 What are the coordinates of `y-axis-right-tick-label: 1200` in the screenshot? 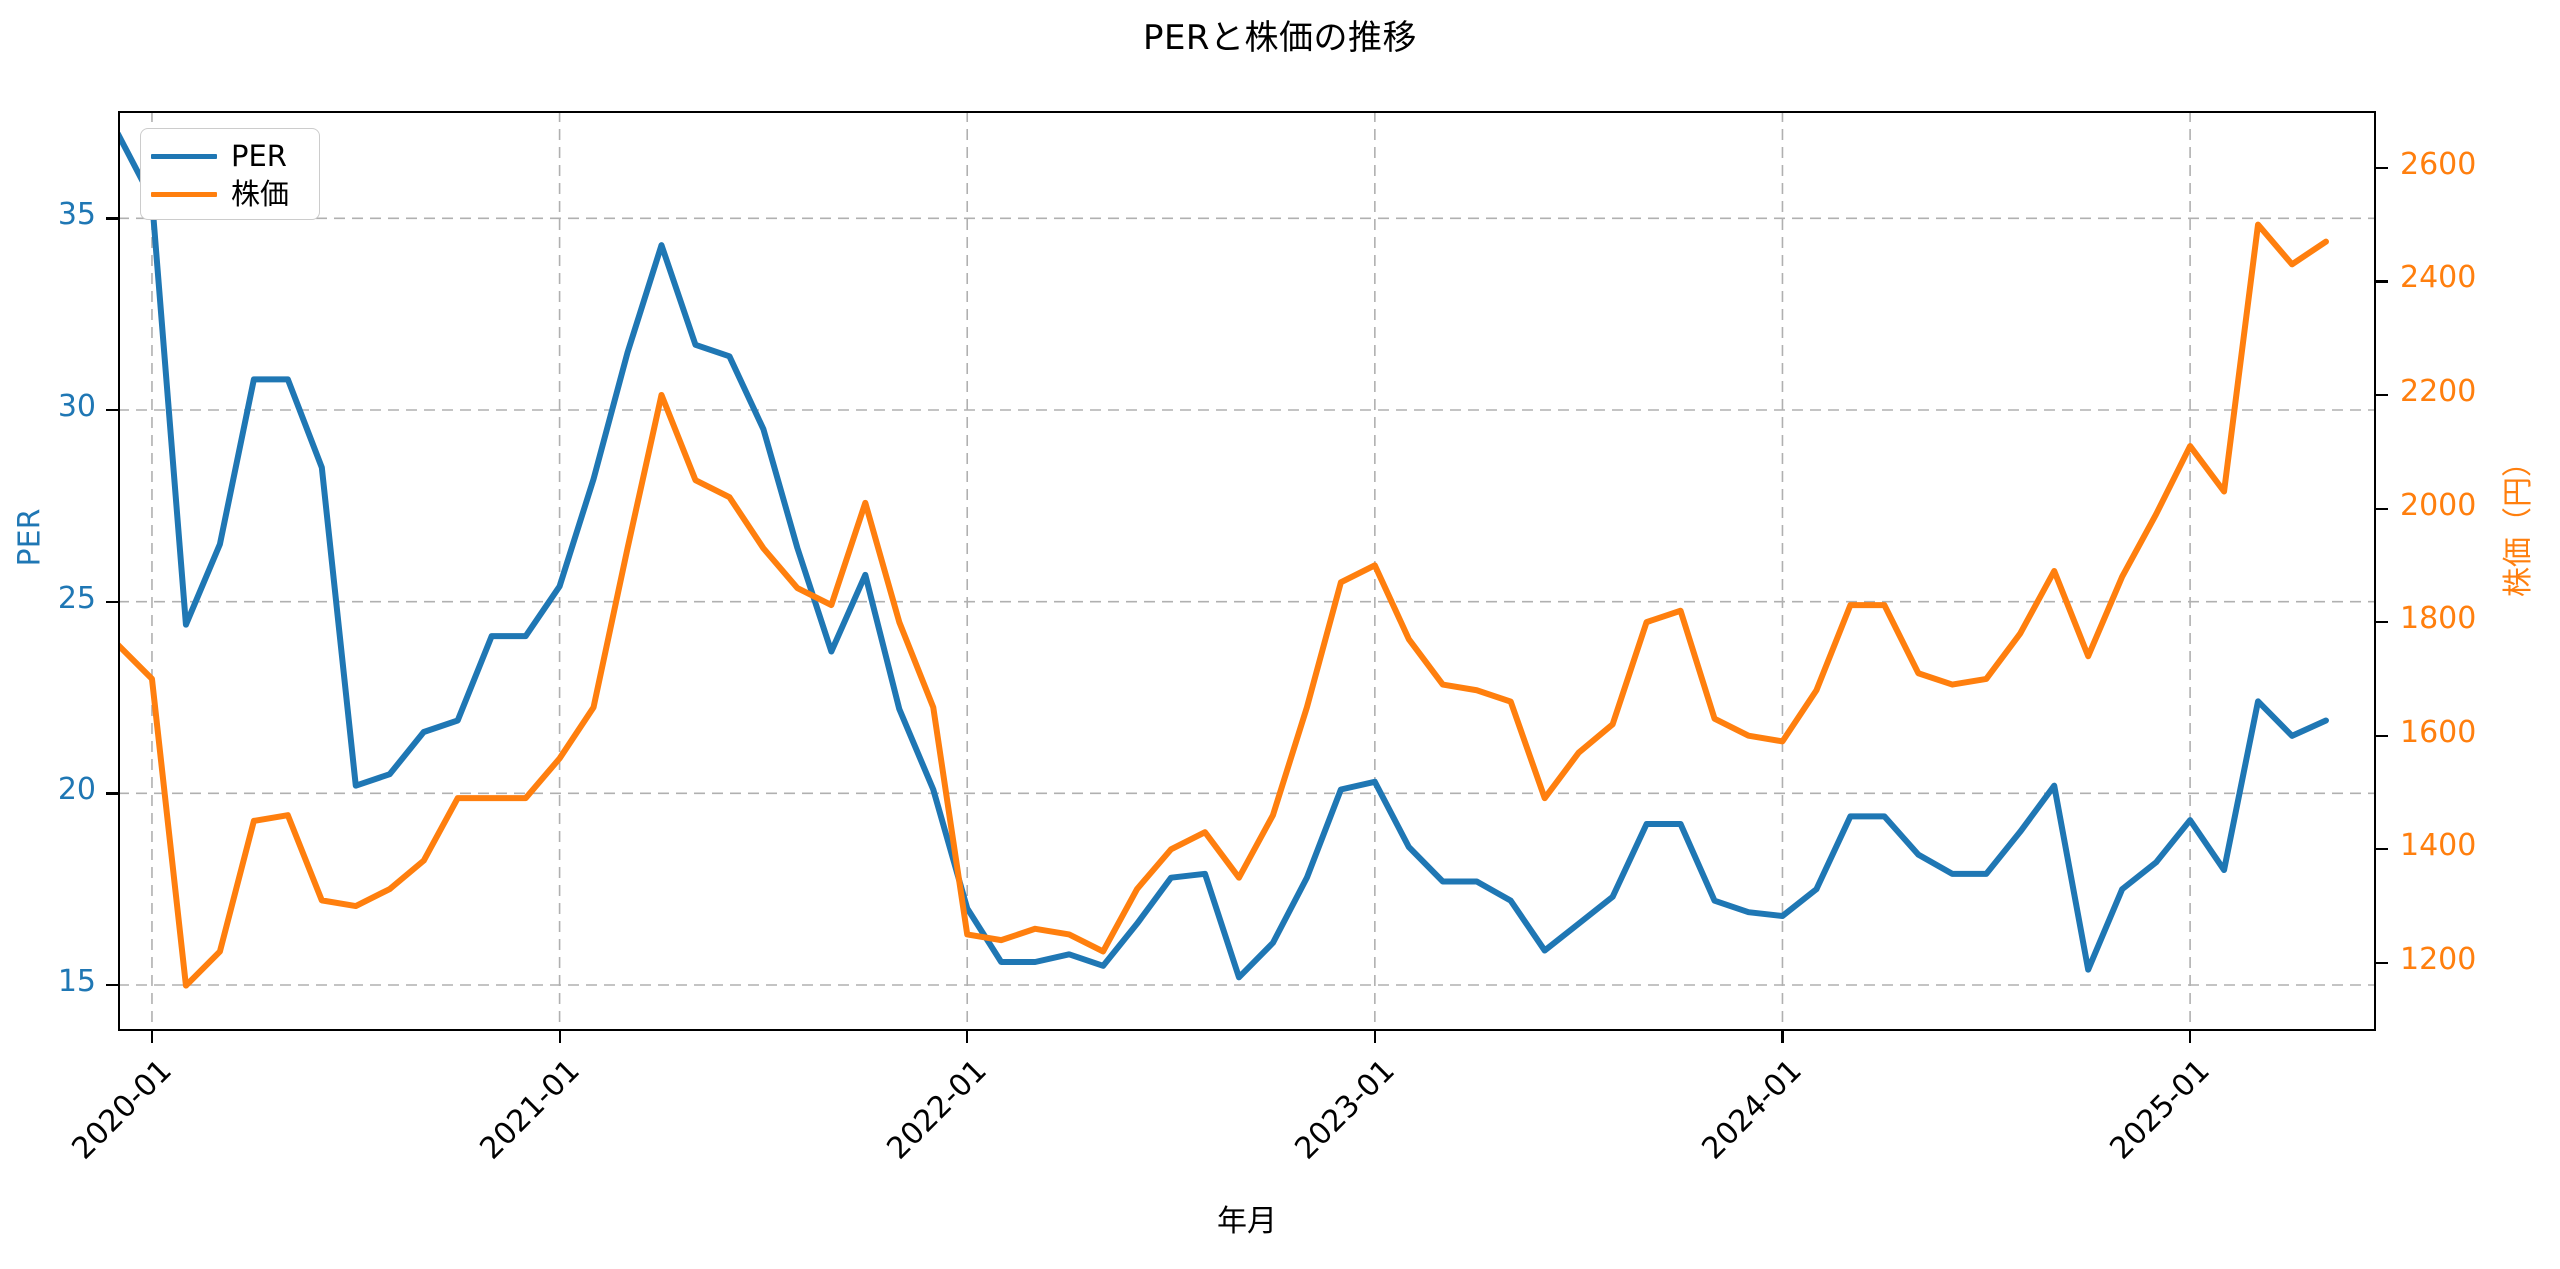 It's located at (2438, 959).